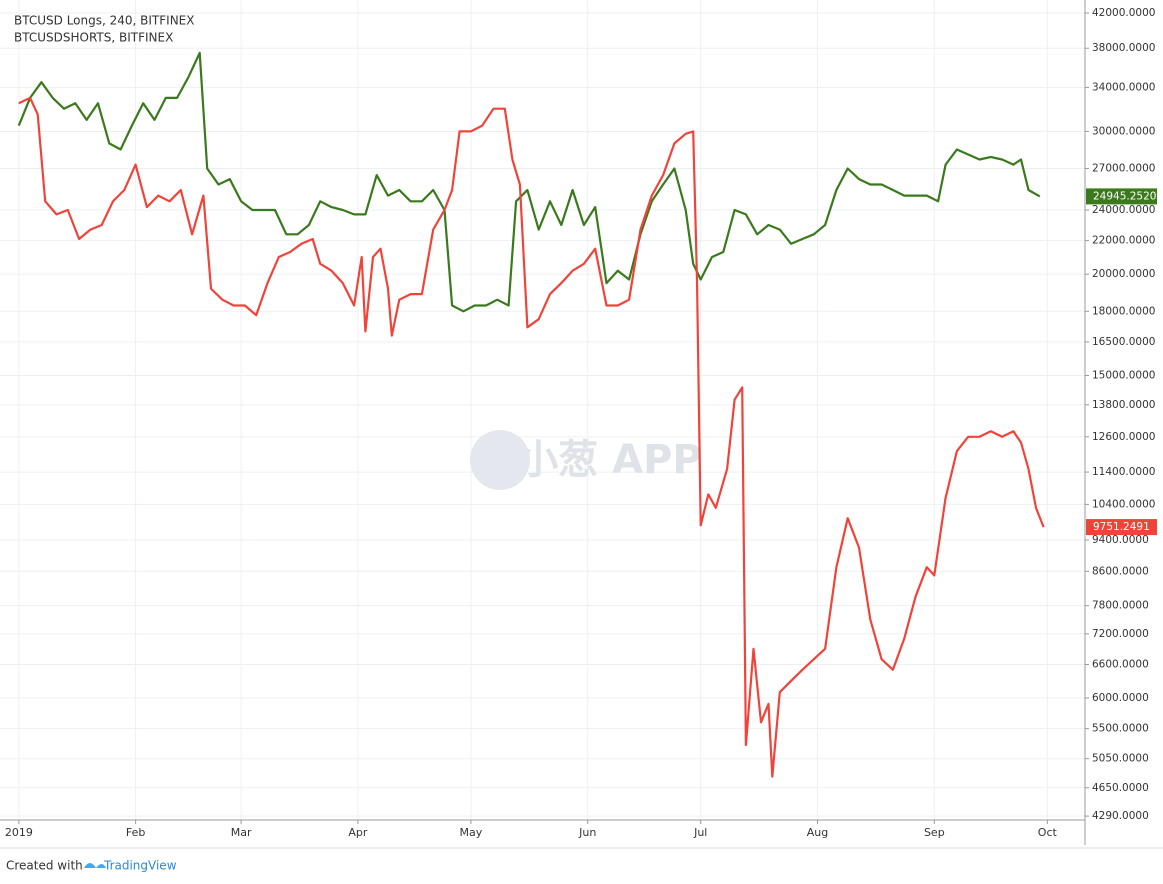 The height and width of the screenshot is (884, 1163). I want to click on x-tick-label: Jun, so click(587, 832).